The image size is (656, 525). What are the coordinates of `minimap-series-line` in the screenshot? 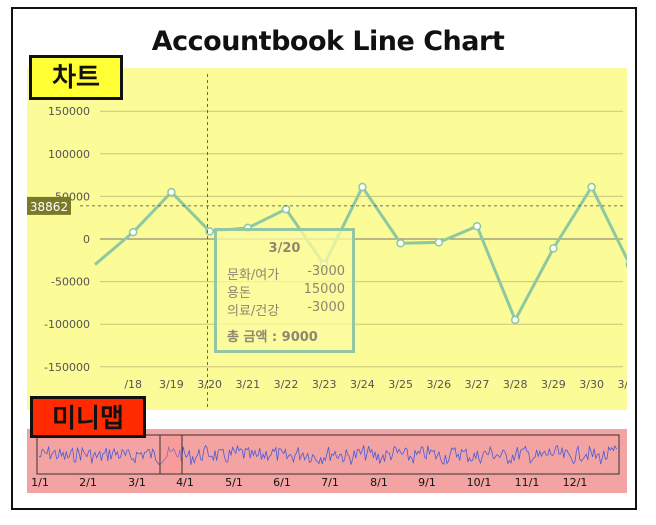 It's located at (327, 454).